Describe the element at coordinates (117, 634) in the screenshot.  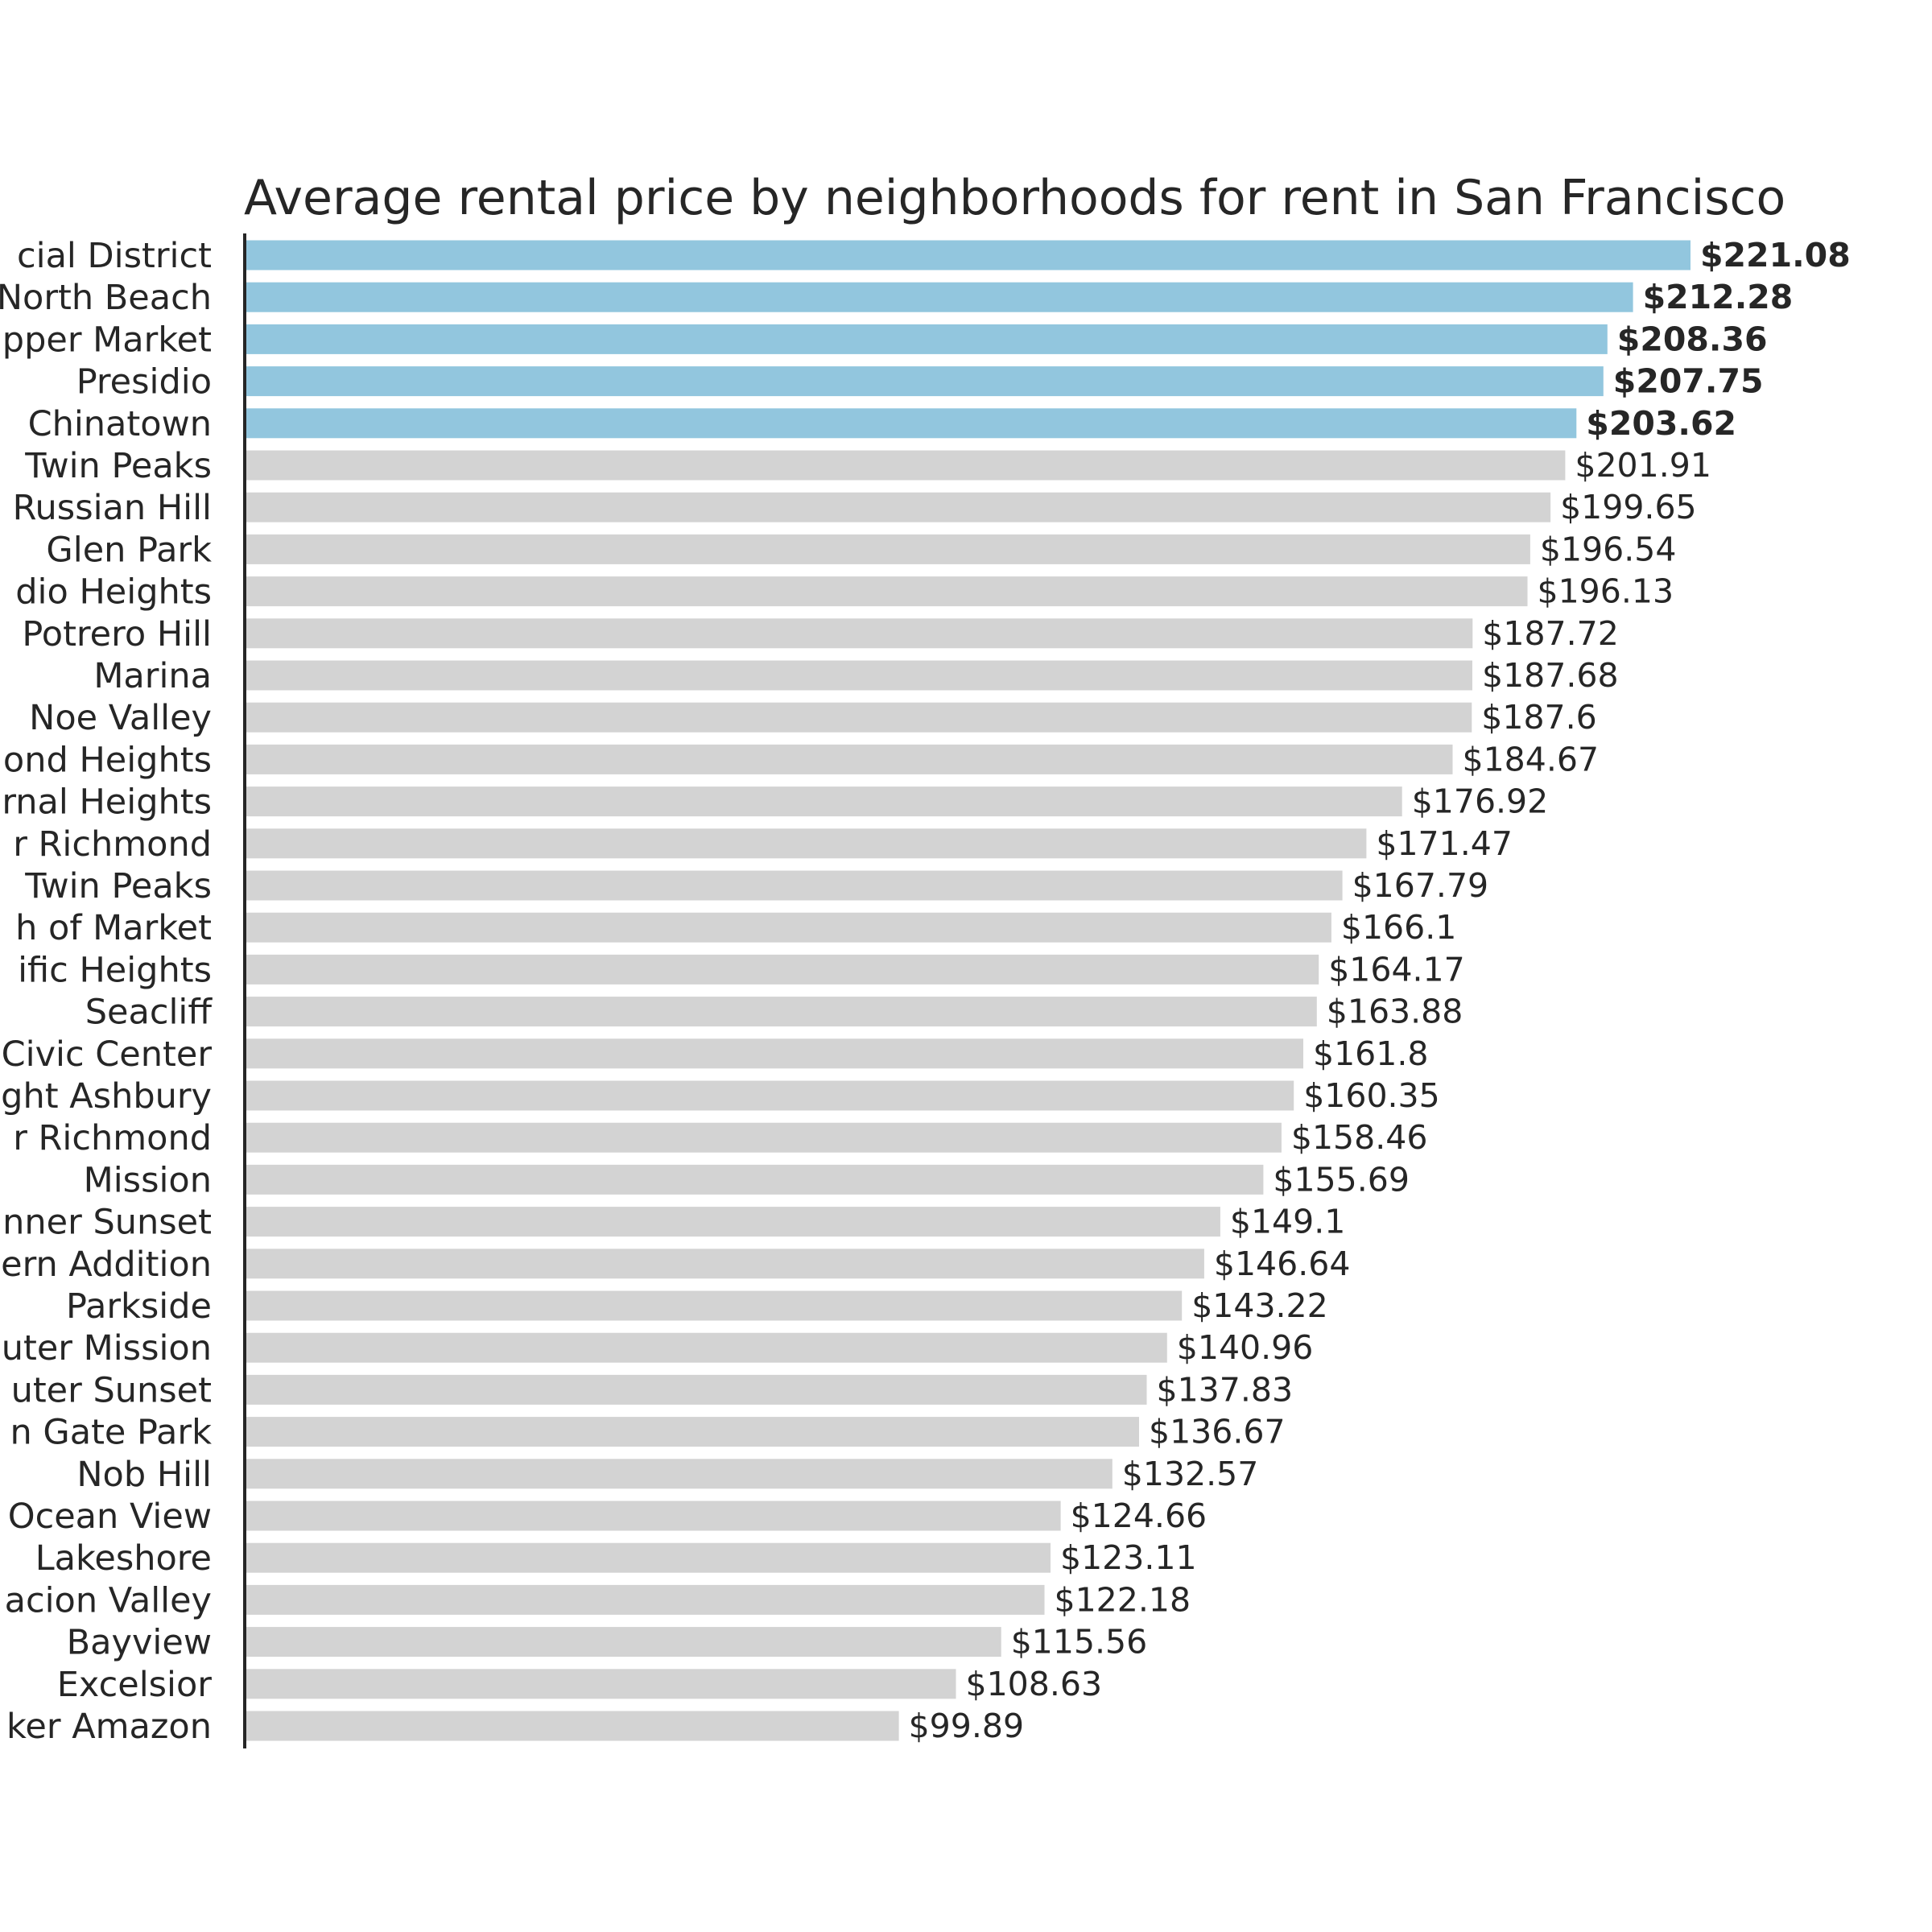
I see `category-label: Potrero Hill` at that location.